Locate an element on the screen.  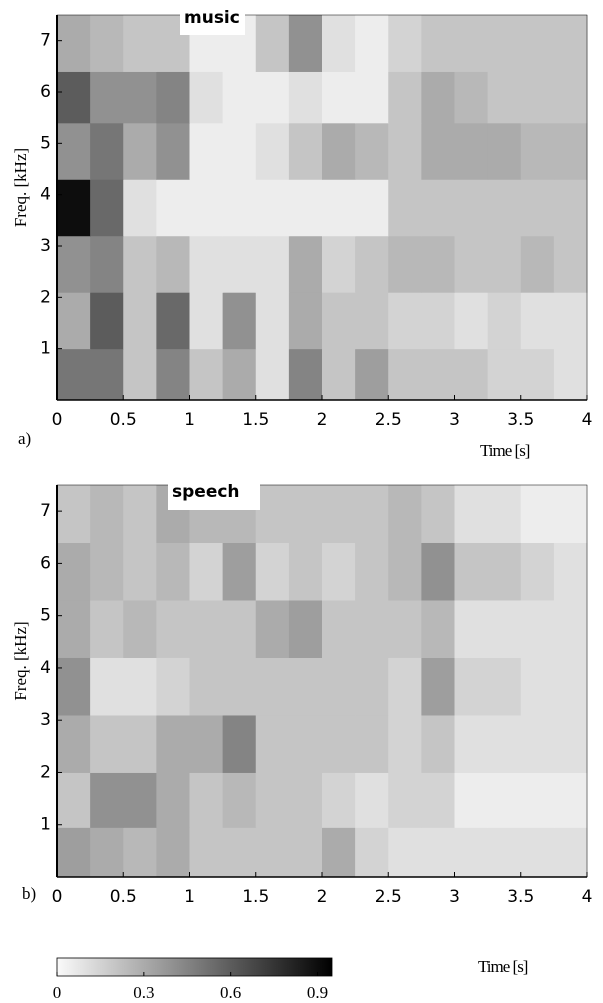
y-tick-label: 5 is located at coordinates (45, 143).